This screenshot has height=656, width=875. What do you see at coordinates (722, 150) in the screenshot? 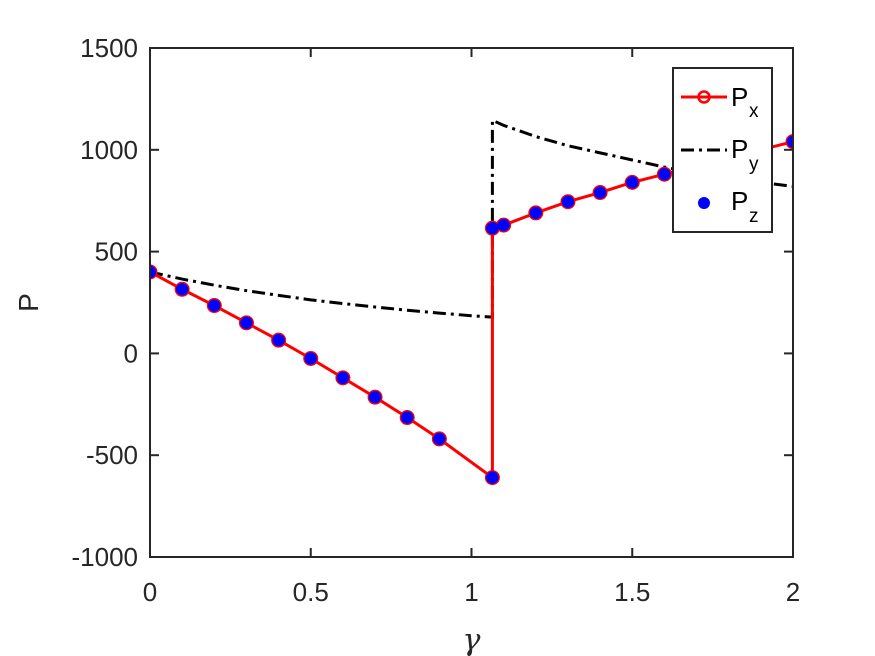
I see `legend: P x P y P z` at bounding box center [722, 150].